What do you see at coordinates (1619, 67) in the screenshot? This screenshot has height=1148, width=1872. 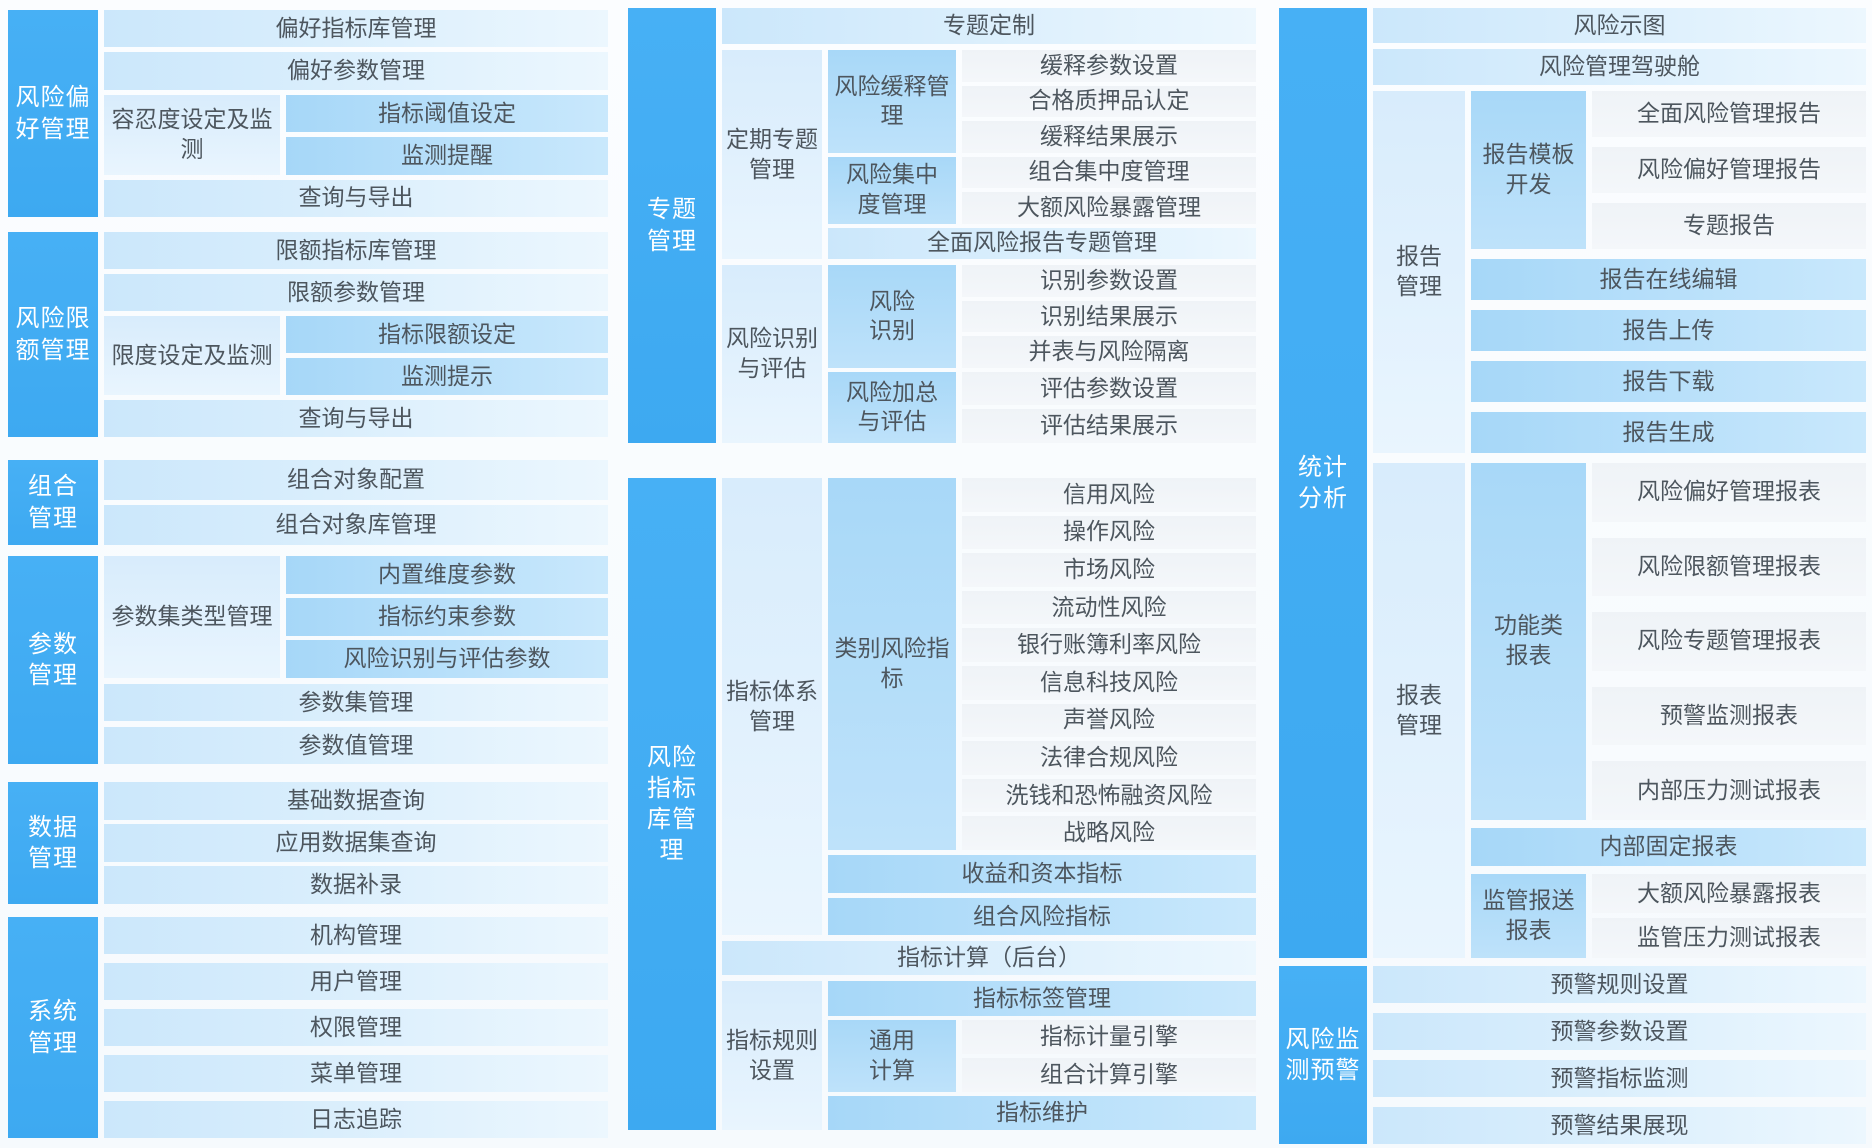 I see `feature-item: 风险管理驾驶舱` at bounding box center [1619, 67].